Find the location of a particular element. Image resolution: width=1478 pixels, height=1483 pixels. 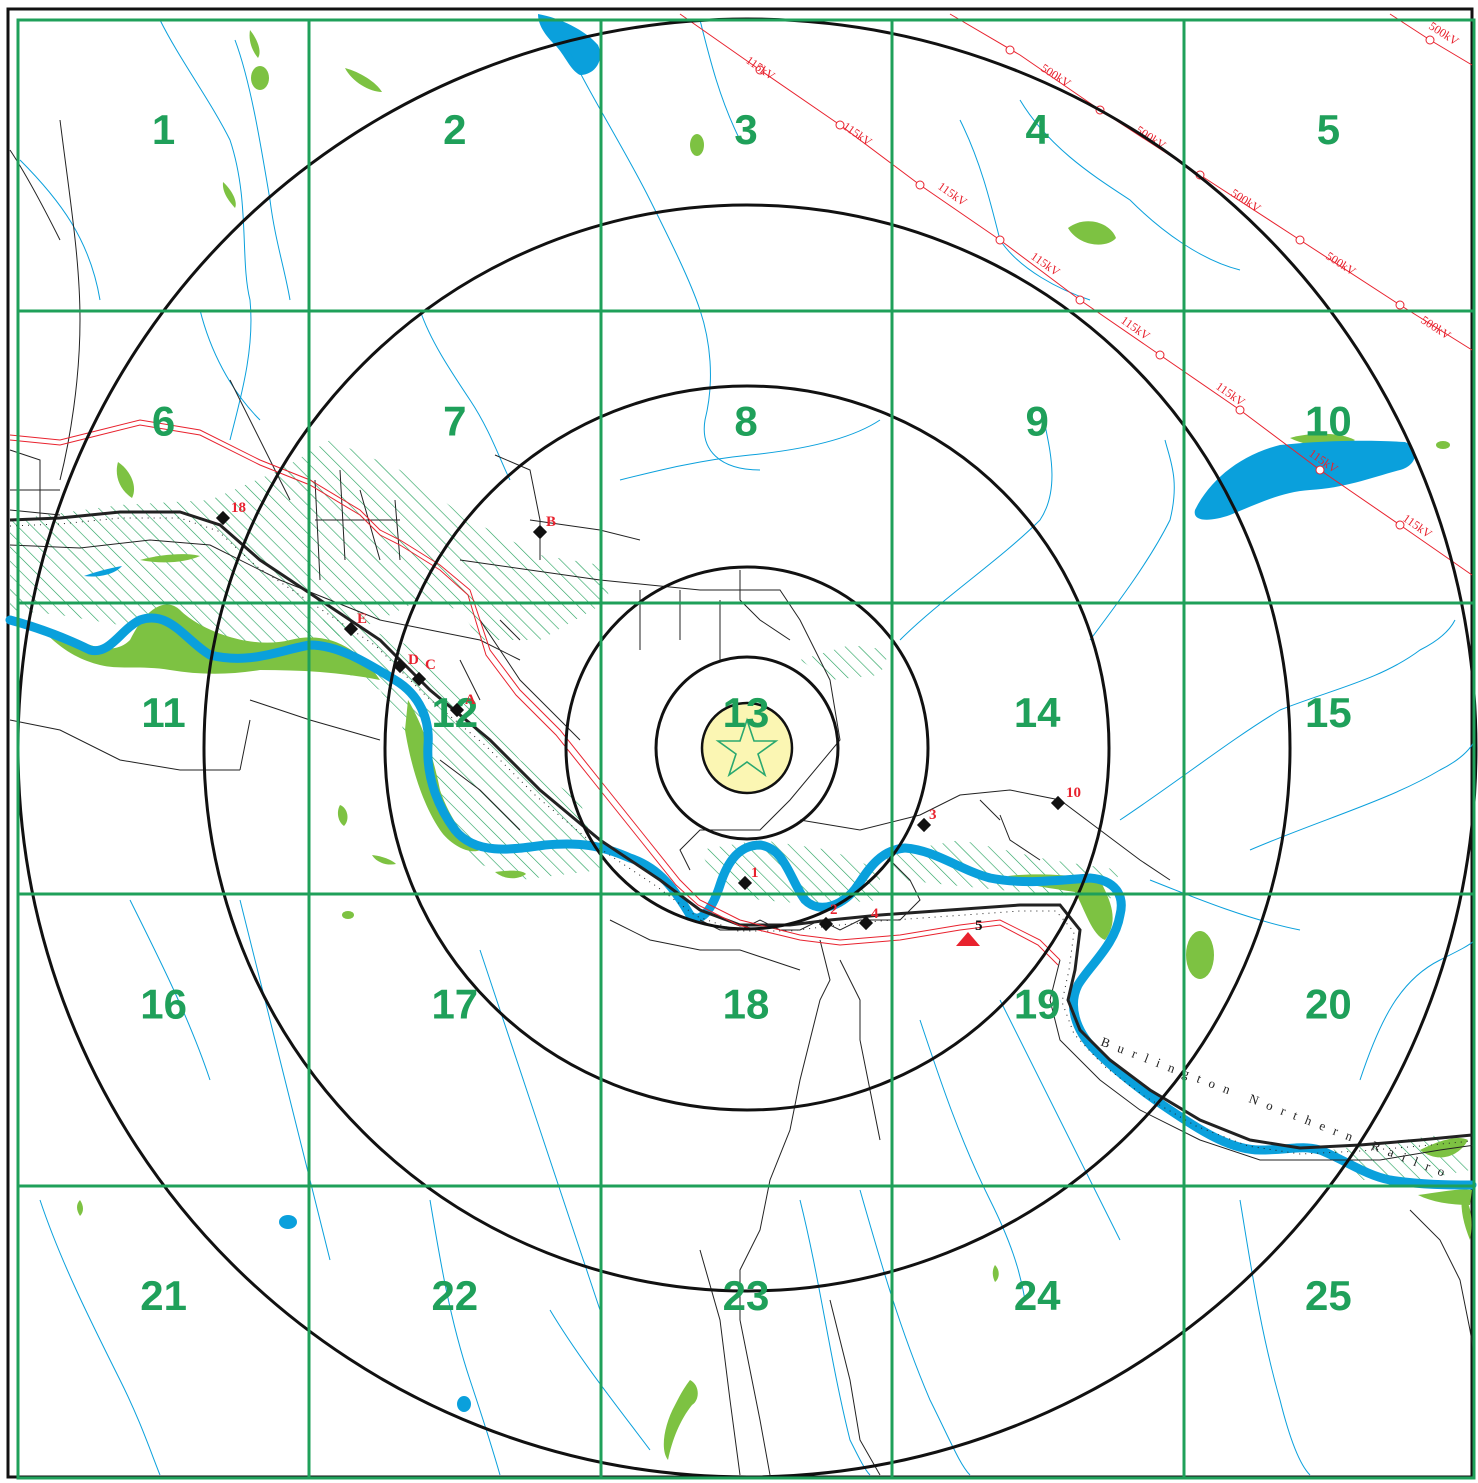

grid-cell-number: 13 is located at coordinates (746, 712).